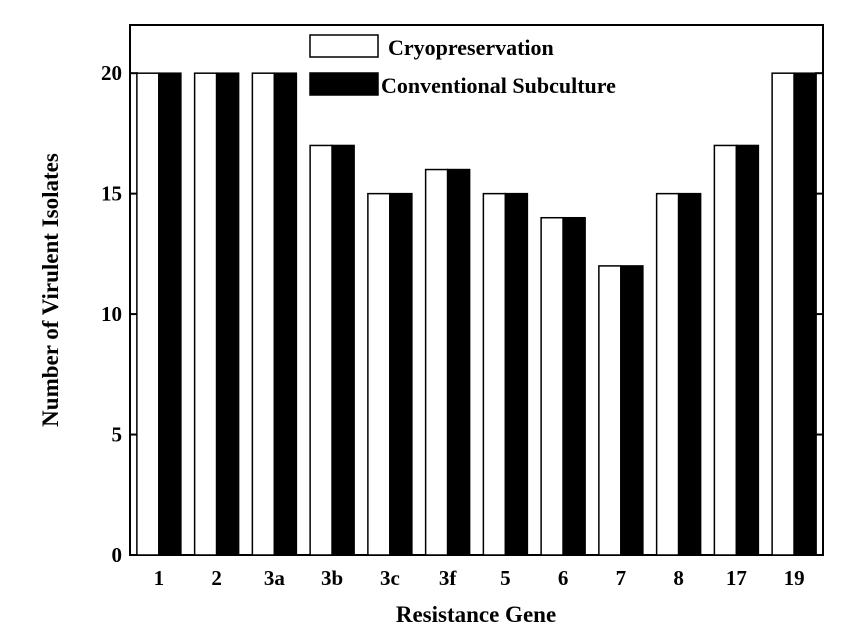 This screenshot has width=845, height=640. Describe the element at coordinates (344, 46) in the screenshot. I see `legend-swatch-cryopreservation` at that location.